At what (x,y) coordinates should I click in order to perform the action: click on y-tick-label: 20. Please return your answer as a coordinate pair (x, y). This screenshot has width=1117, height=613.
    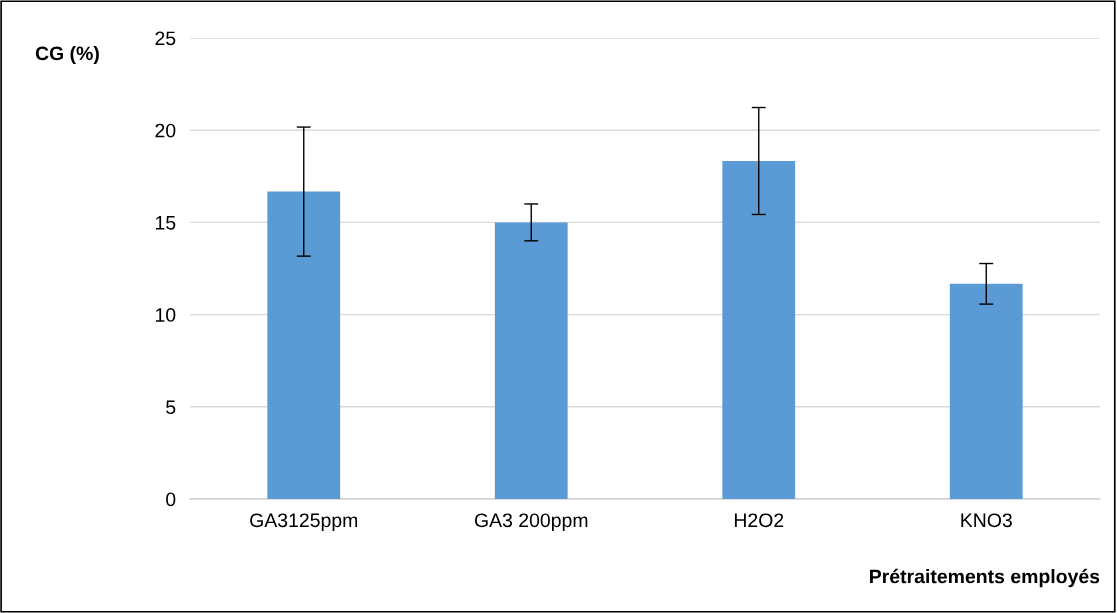
    Looking at the image, I should click on (165, 130).